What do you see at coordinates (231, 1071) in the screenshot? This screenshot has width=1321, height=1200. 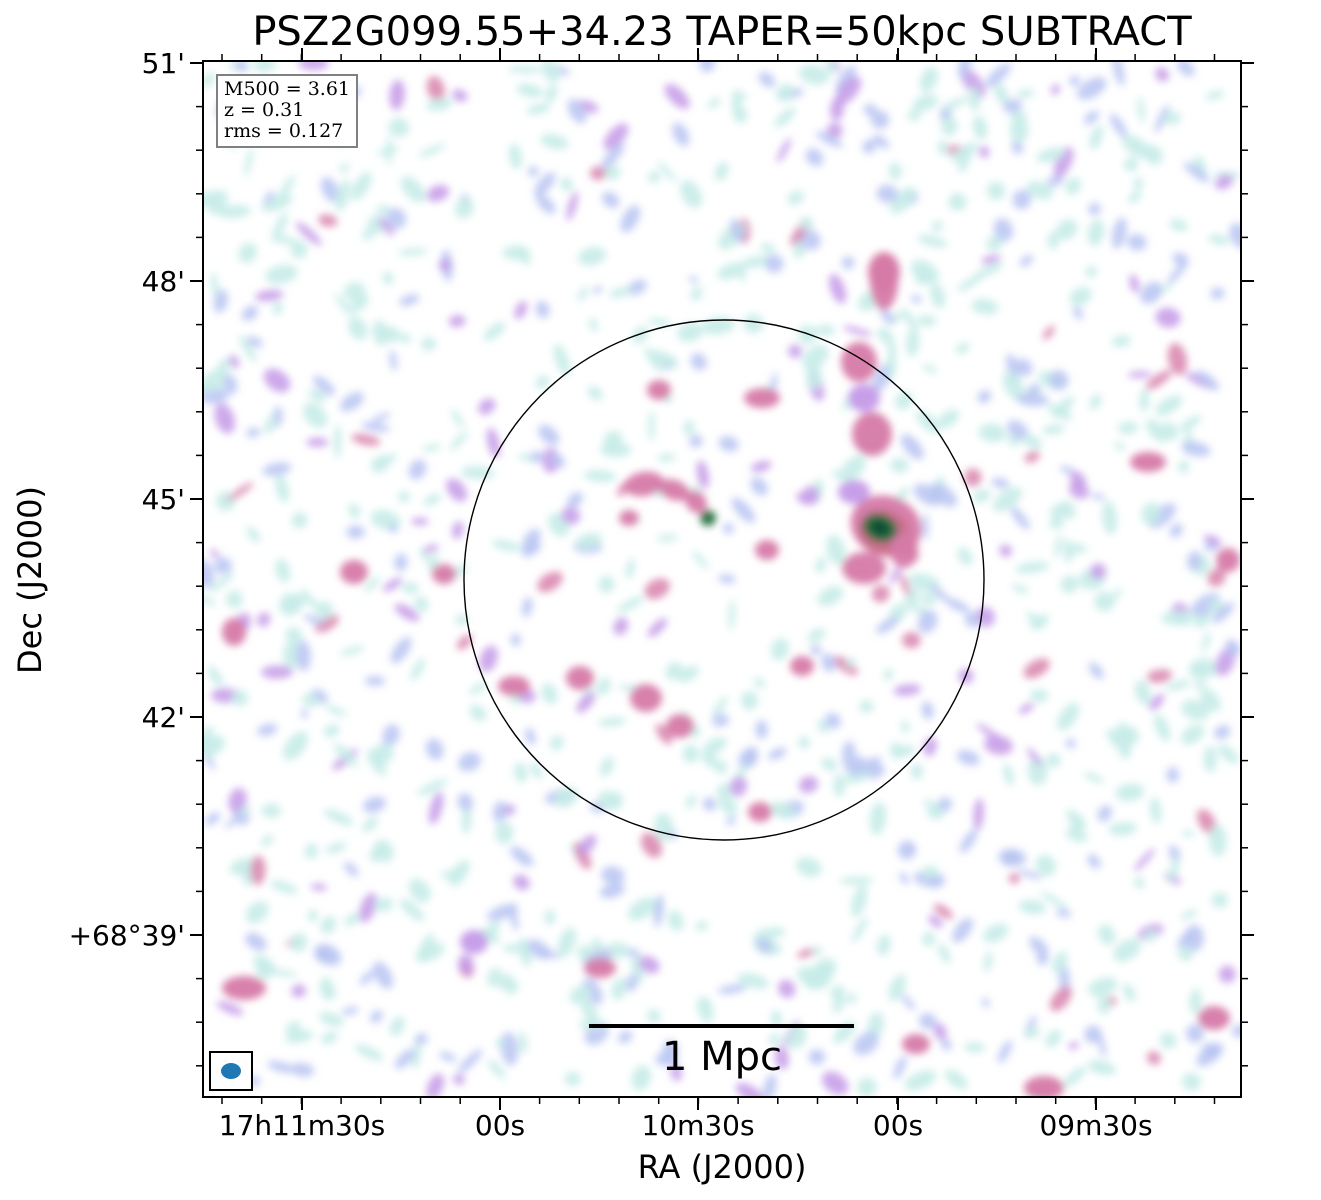 I see `beam-ellipse-icon` at bounding box center [231, 1071].